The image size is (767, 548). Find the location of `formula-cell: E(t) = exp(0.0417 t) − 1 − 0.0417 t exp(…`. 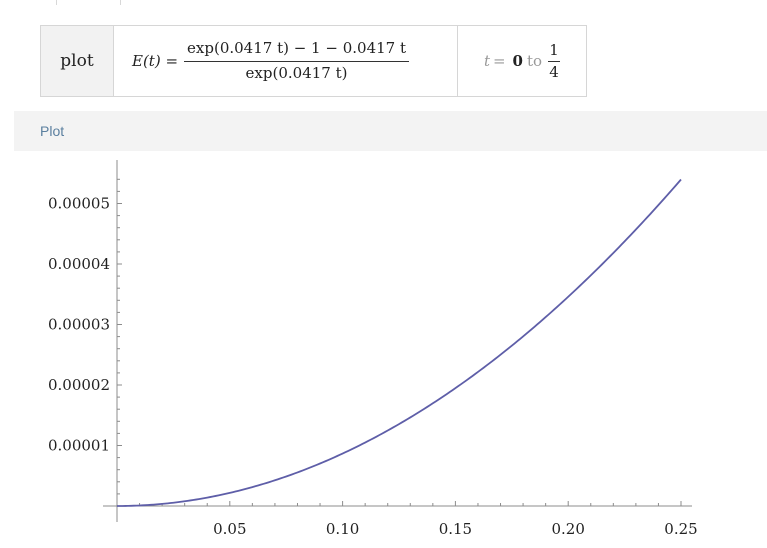

formula-cell: E(t) = exp(0.0417 t) − 1 − 0.0417 t exp(… is located at coordinates (286, 61).